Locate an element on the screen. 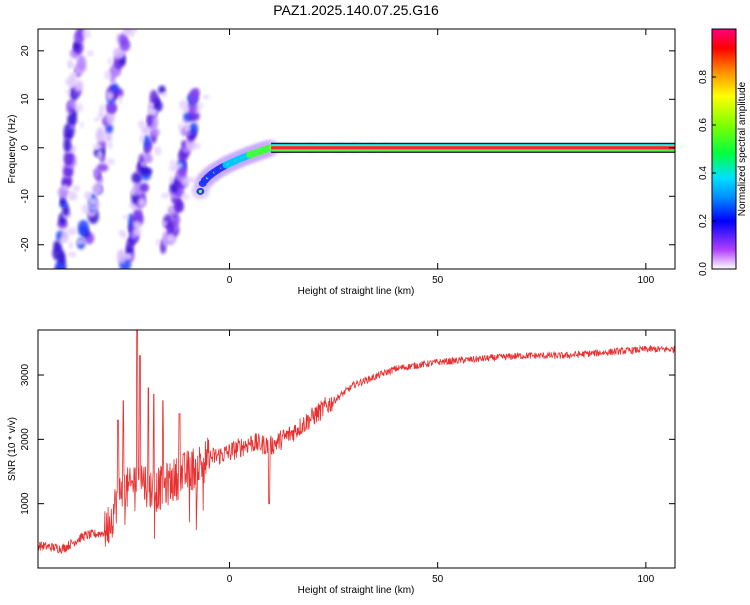  y-tick-label: 2000 is located at coordinates (25, 439).